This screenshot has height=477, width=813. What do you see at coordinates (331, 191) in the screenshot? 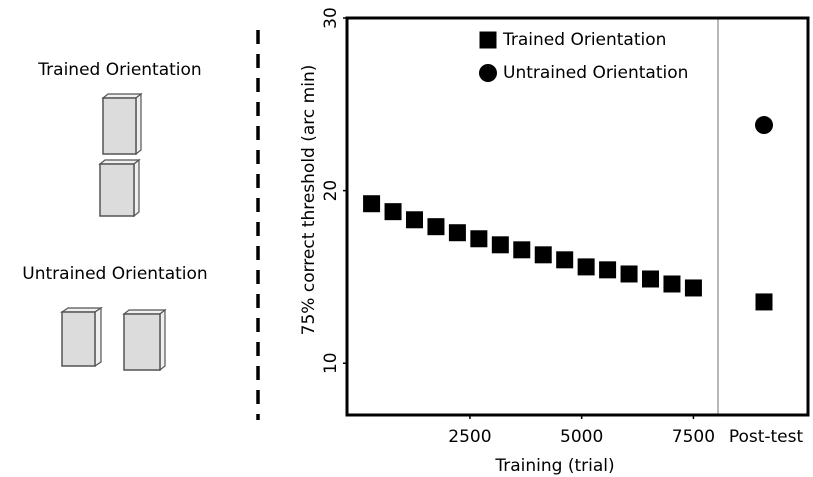
I see `y-tick-label: 20` at bounding box center [331, 191].